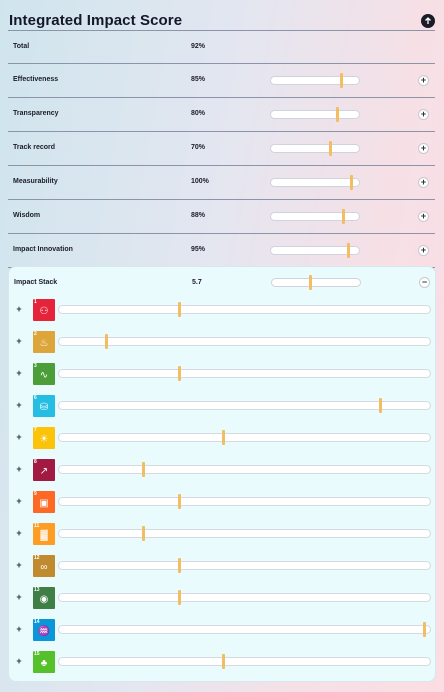  Describe the element at coordinates (44, 470) in the screenshot. I see `growth-chart-icon: 8 ↗` at that location.